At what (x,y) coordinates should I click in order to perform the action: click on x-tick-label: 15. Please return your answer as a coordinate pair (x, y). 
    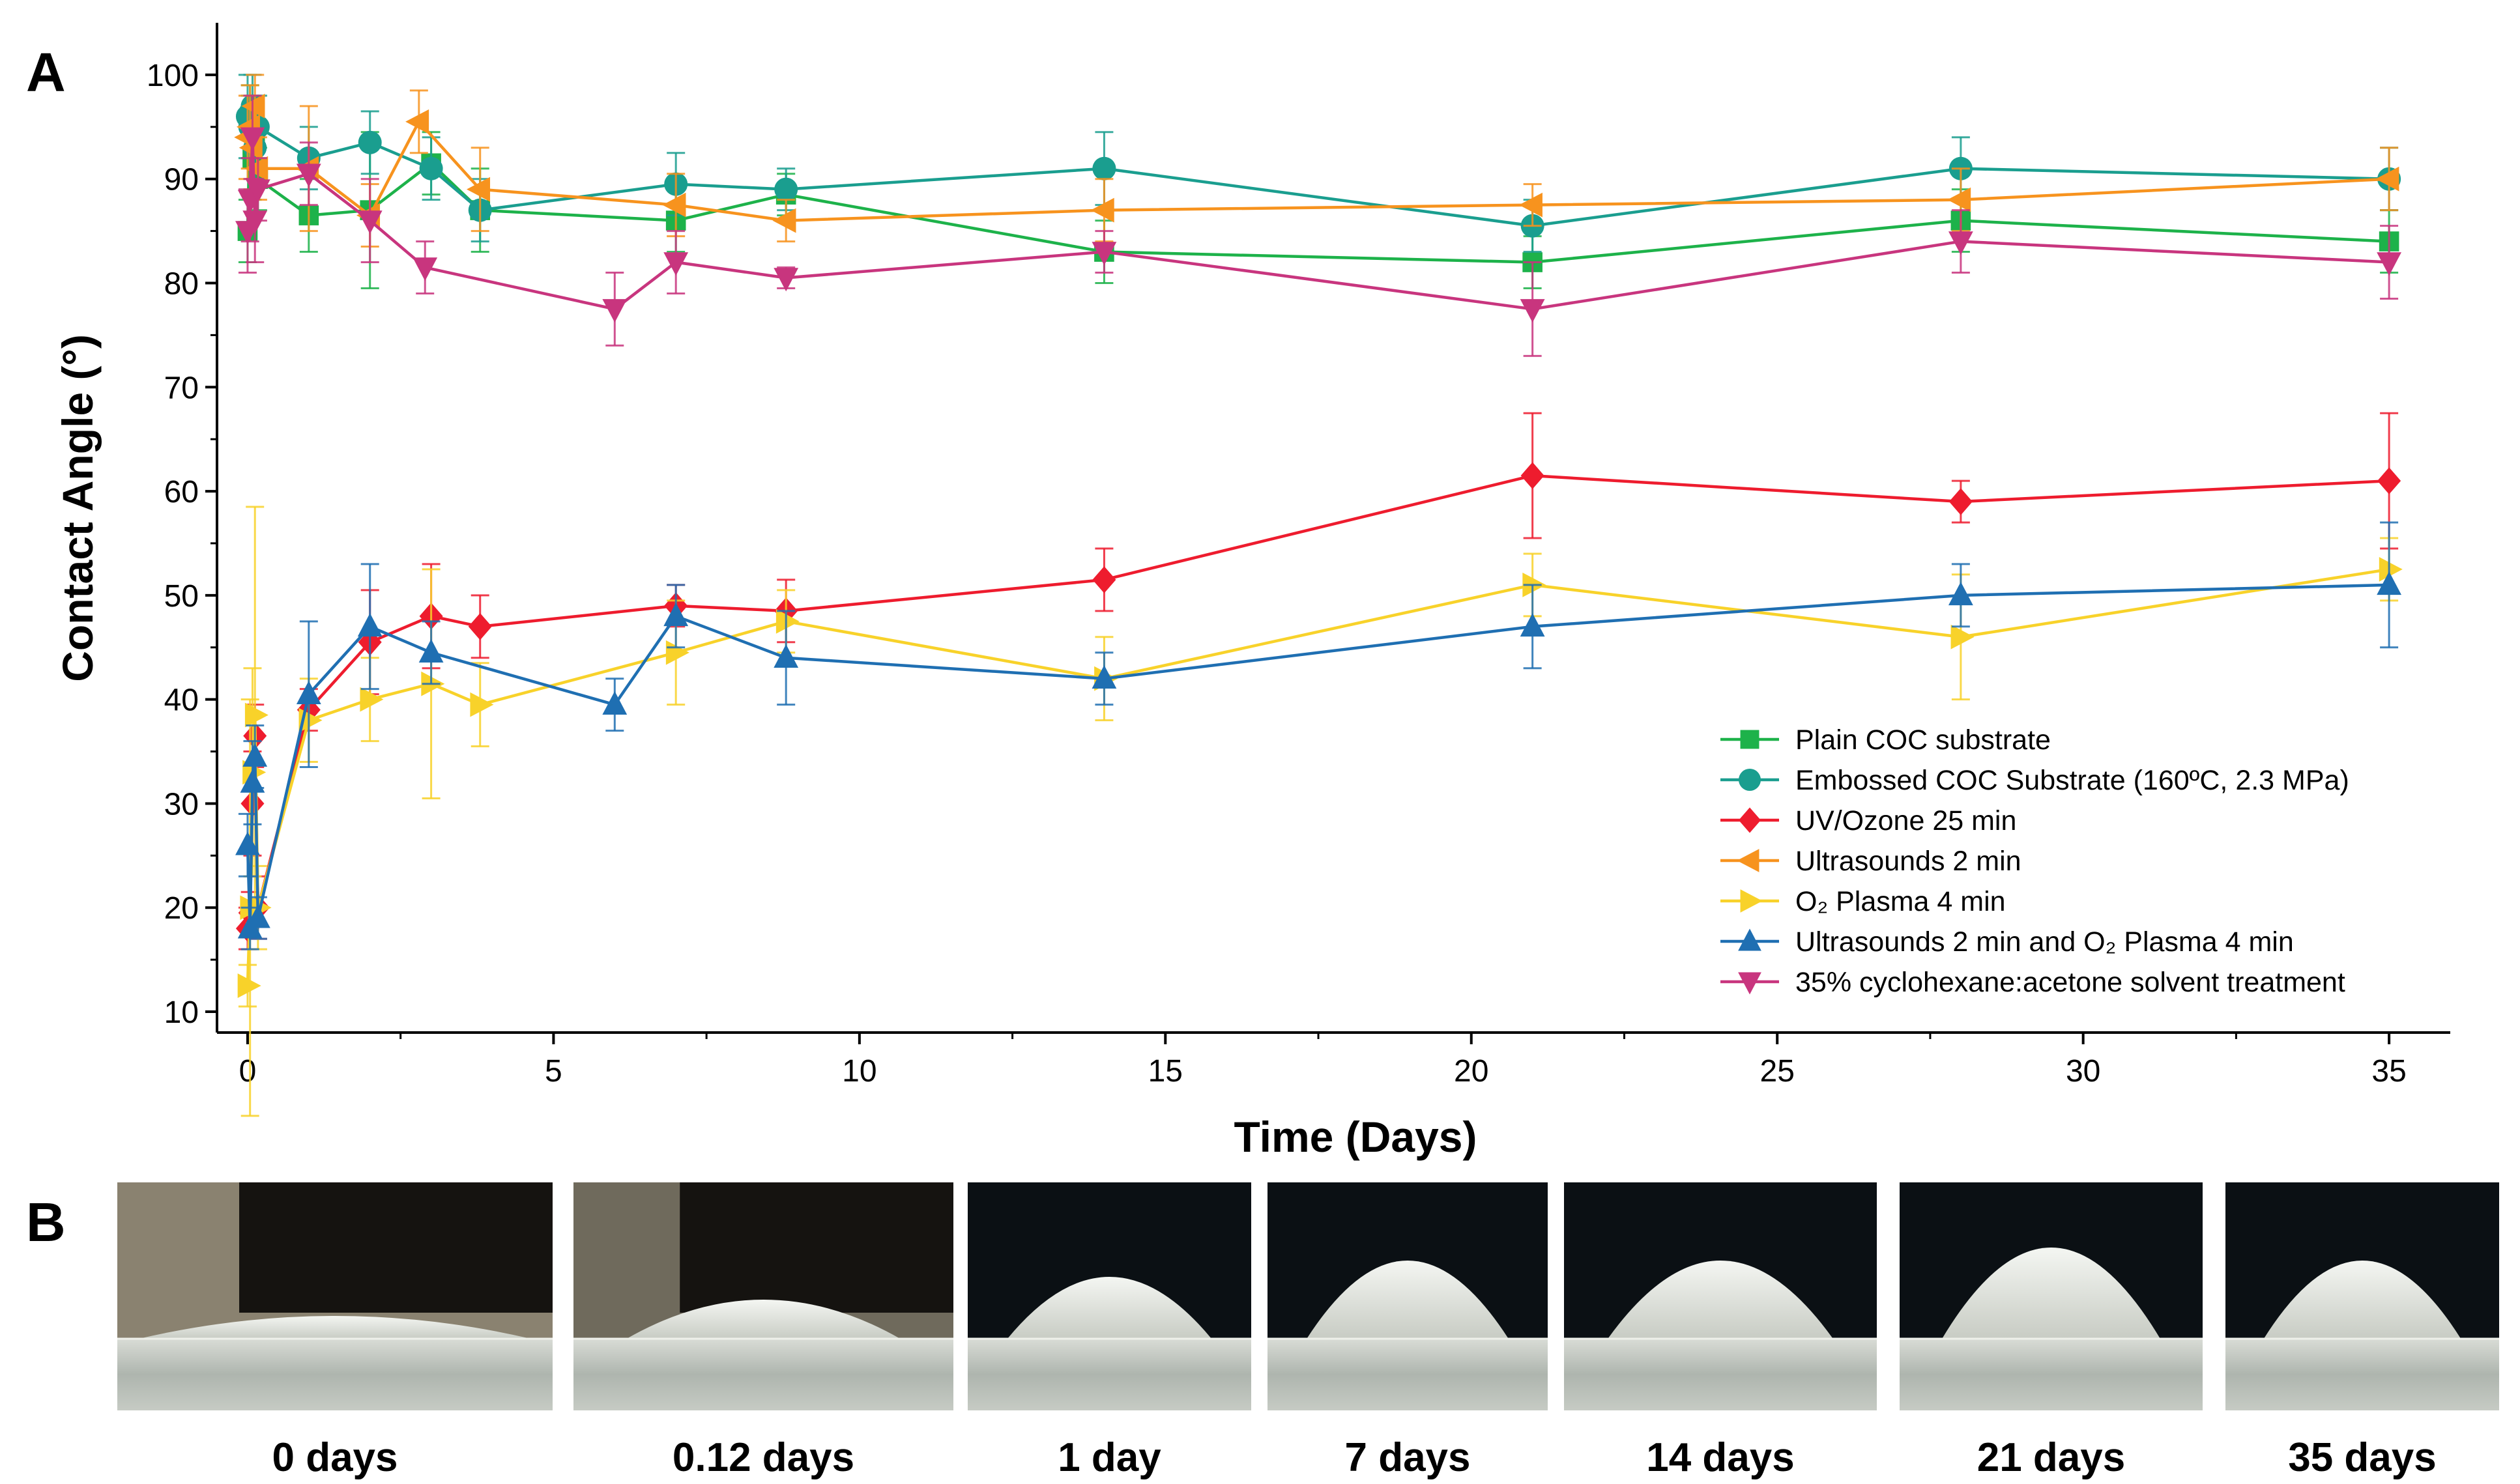
    Looking at the image, I should click on (1165, 1072).